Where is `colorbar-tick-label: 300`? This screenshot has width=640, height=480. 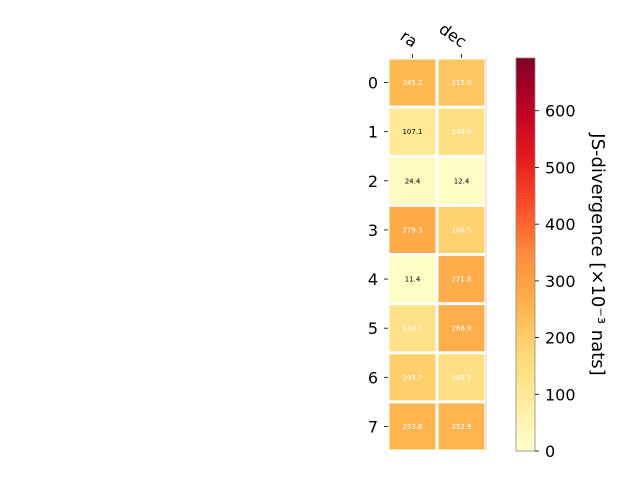
colorbar-tick-label: 300 is located at coordinates (560, 281).